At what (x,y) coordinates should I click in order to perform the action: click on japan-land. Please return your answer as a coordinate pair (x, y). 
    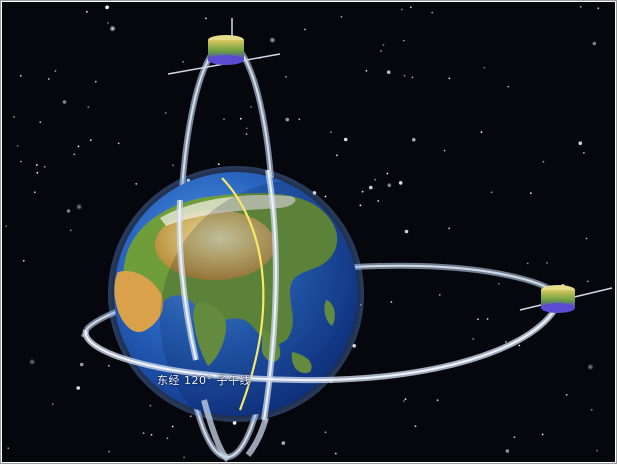
    Looking at the image, I should click on (329, 313).